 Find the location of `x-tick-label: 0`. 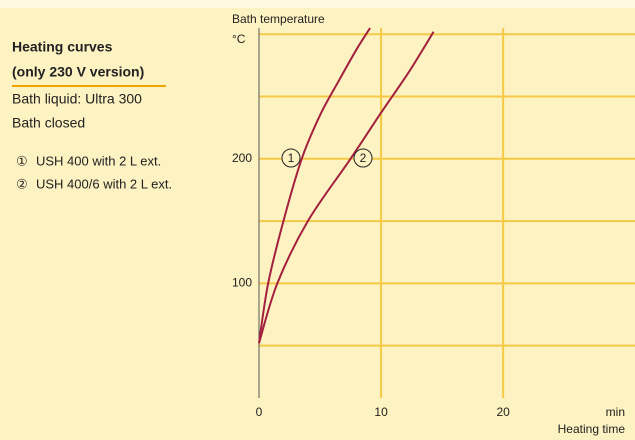

x-tick-label: 0 is located at coordinates (259, 412).